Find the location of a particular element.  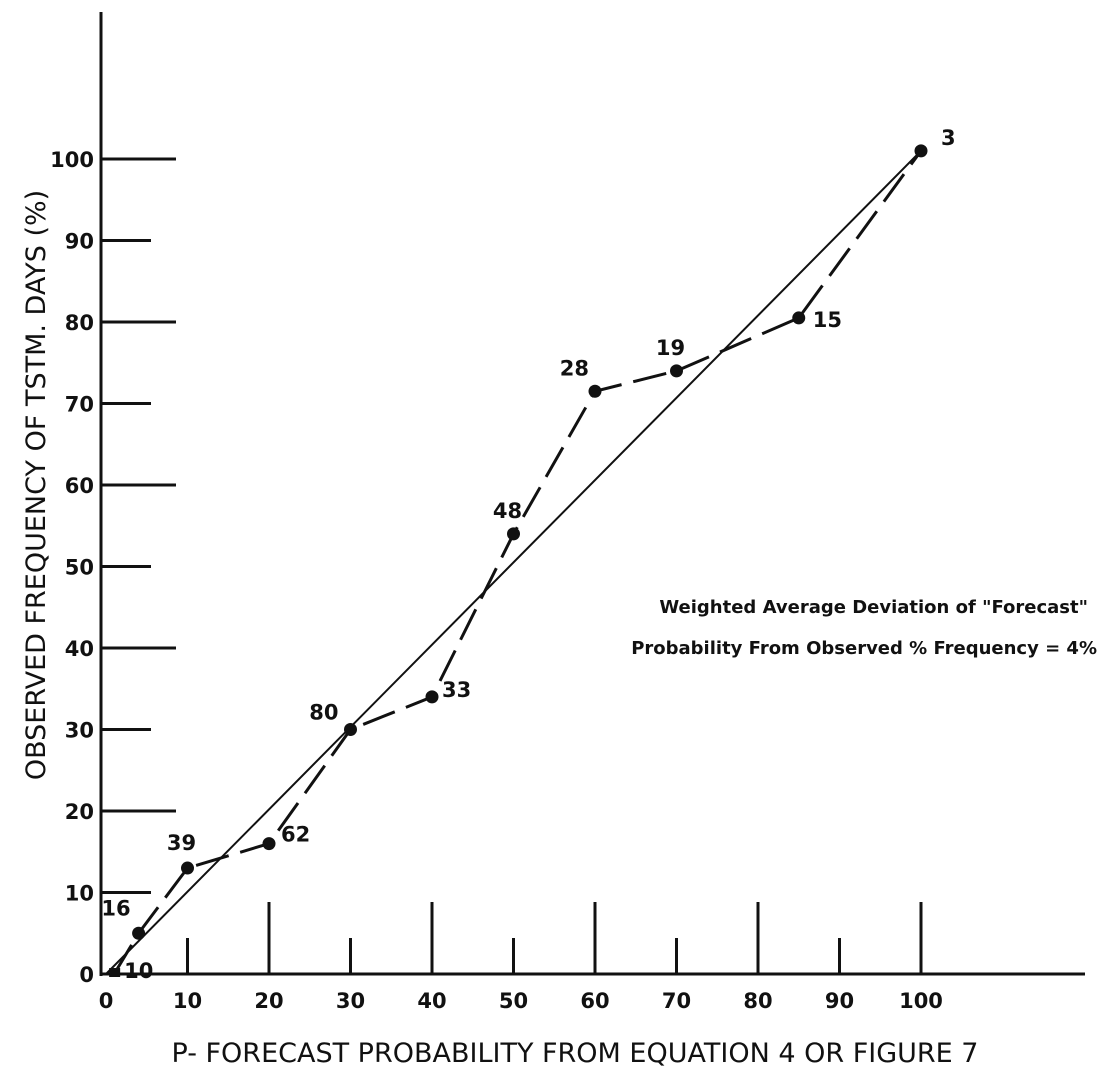

y-tick-label: 80 is located at coordinates (79, 323).